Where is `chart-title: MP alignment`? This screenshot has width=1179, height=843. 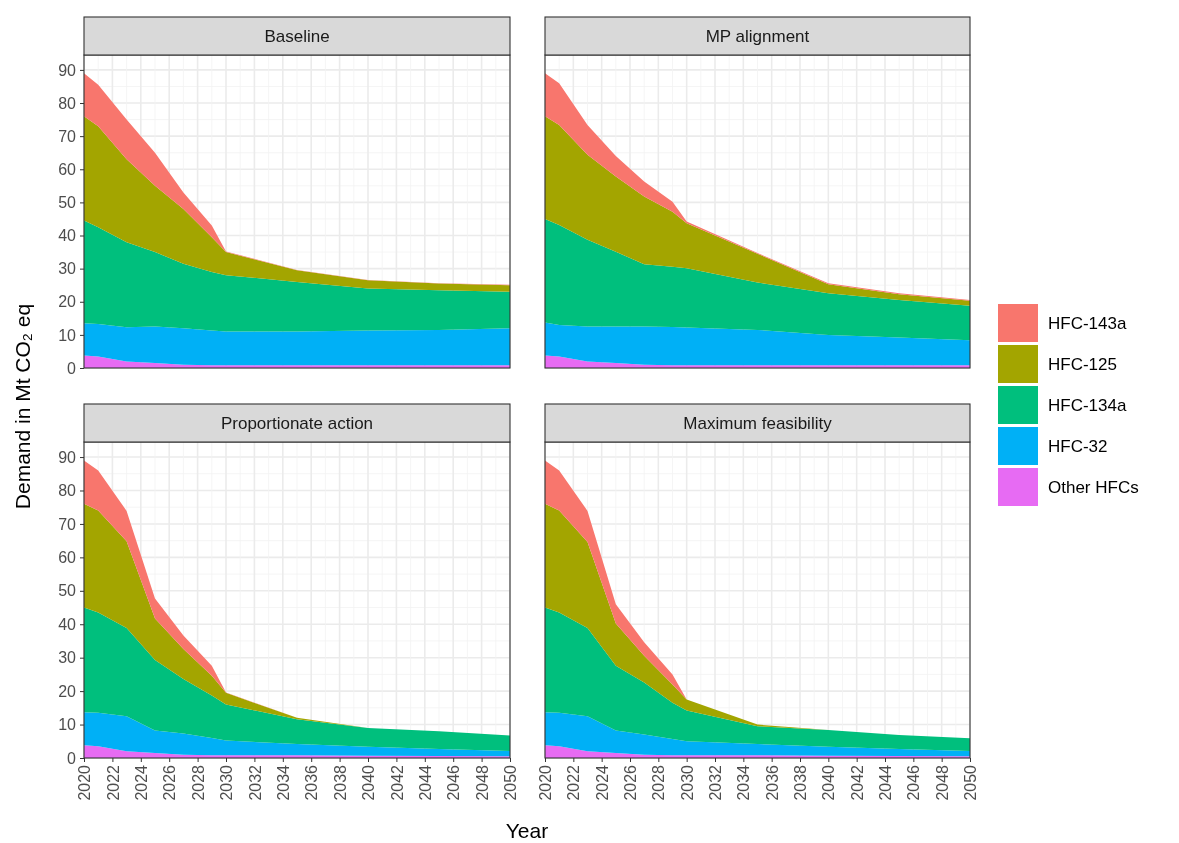 chart-title: MP alignment is located at coordinates (757, 36).